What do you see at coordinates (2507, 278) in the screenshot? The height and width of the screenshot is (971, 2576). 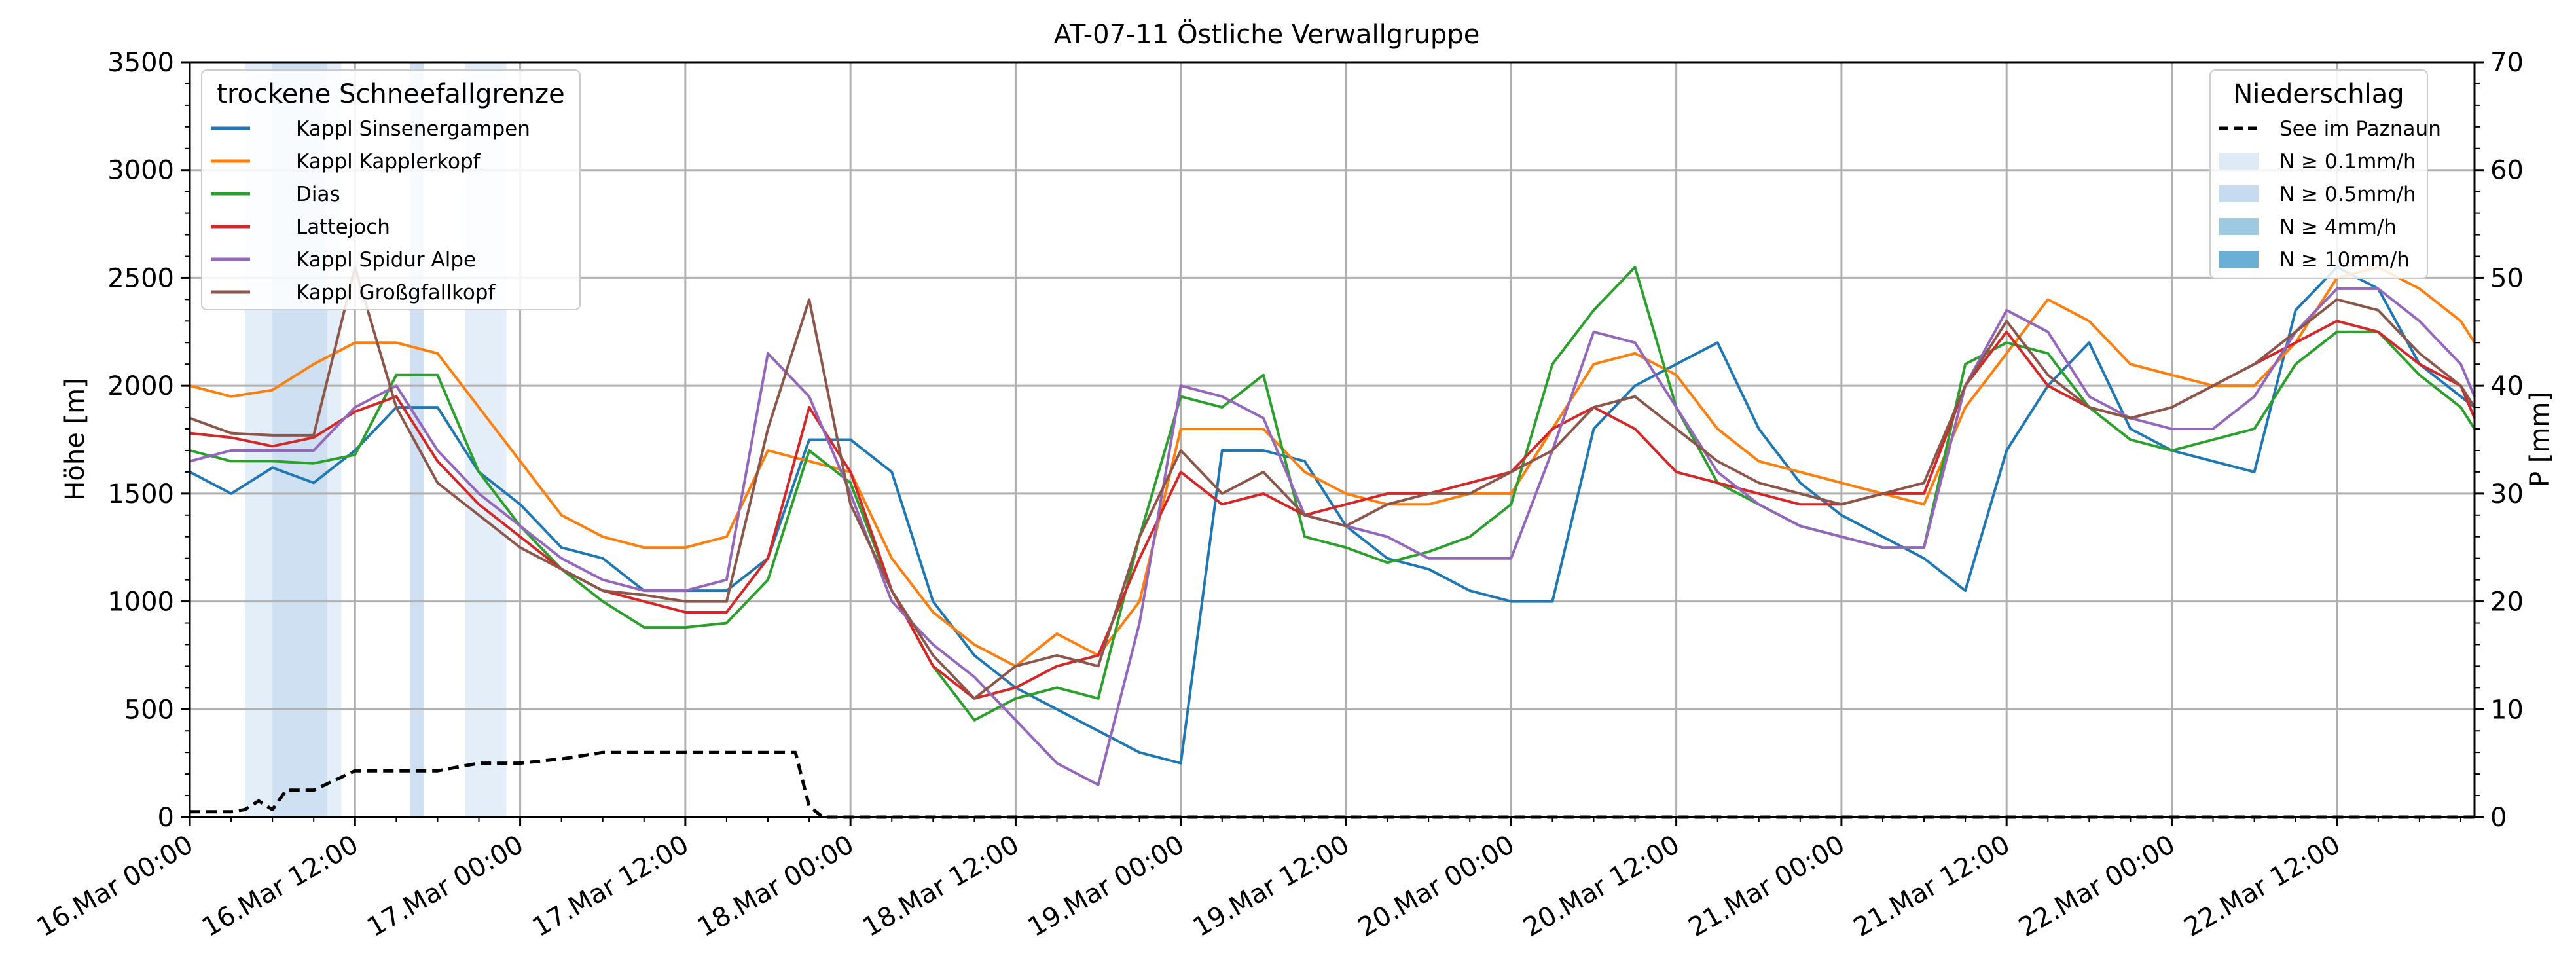 I see `y2-tick-label-5: 50` at bounding box center [2507, 278].